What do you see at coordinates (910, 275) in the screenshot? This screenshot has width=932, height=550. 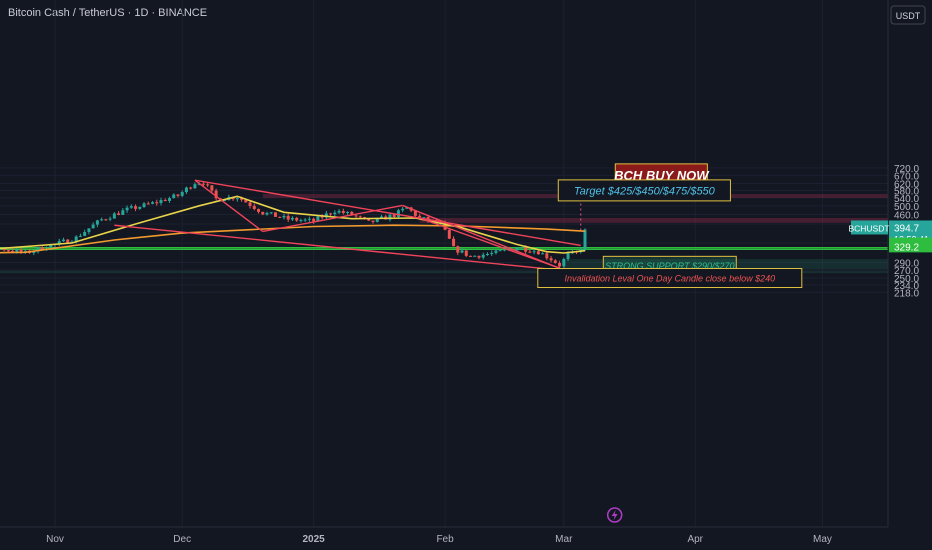 I see `price-axis` at bounding box center [910, 275].